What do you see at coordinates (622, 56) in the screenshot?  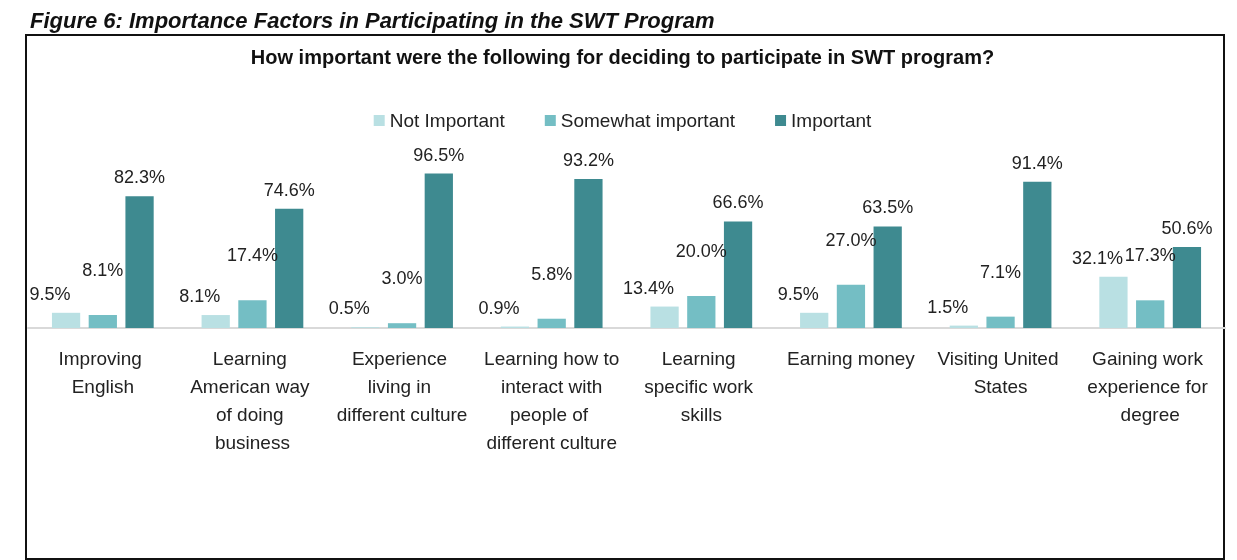 I see `chart-title: How important were the following for deciding to participate in SWT program?` at bounding box center [622, 56].